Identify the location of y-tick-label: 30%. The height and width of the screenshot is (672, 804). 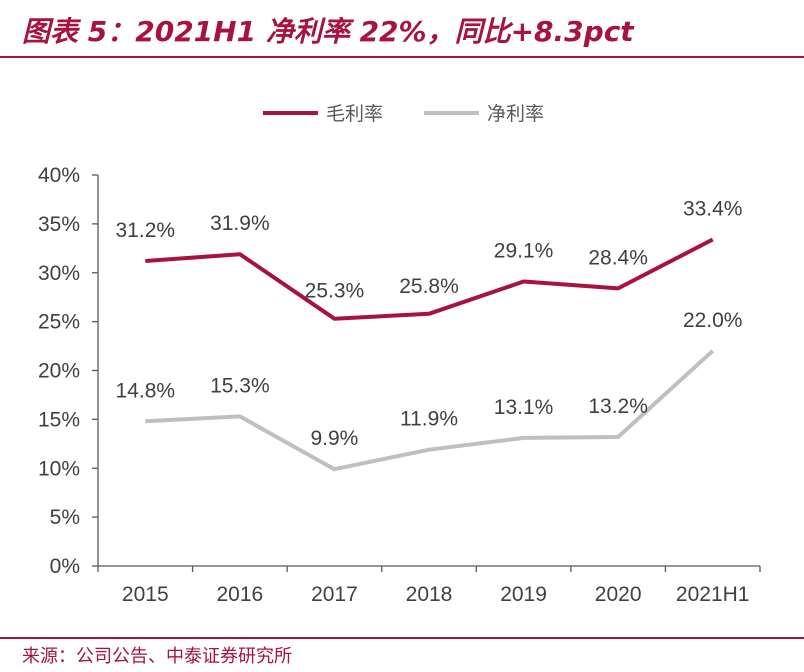
(59, 273).